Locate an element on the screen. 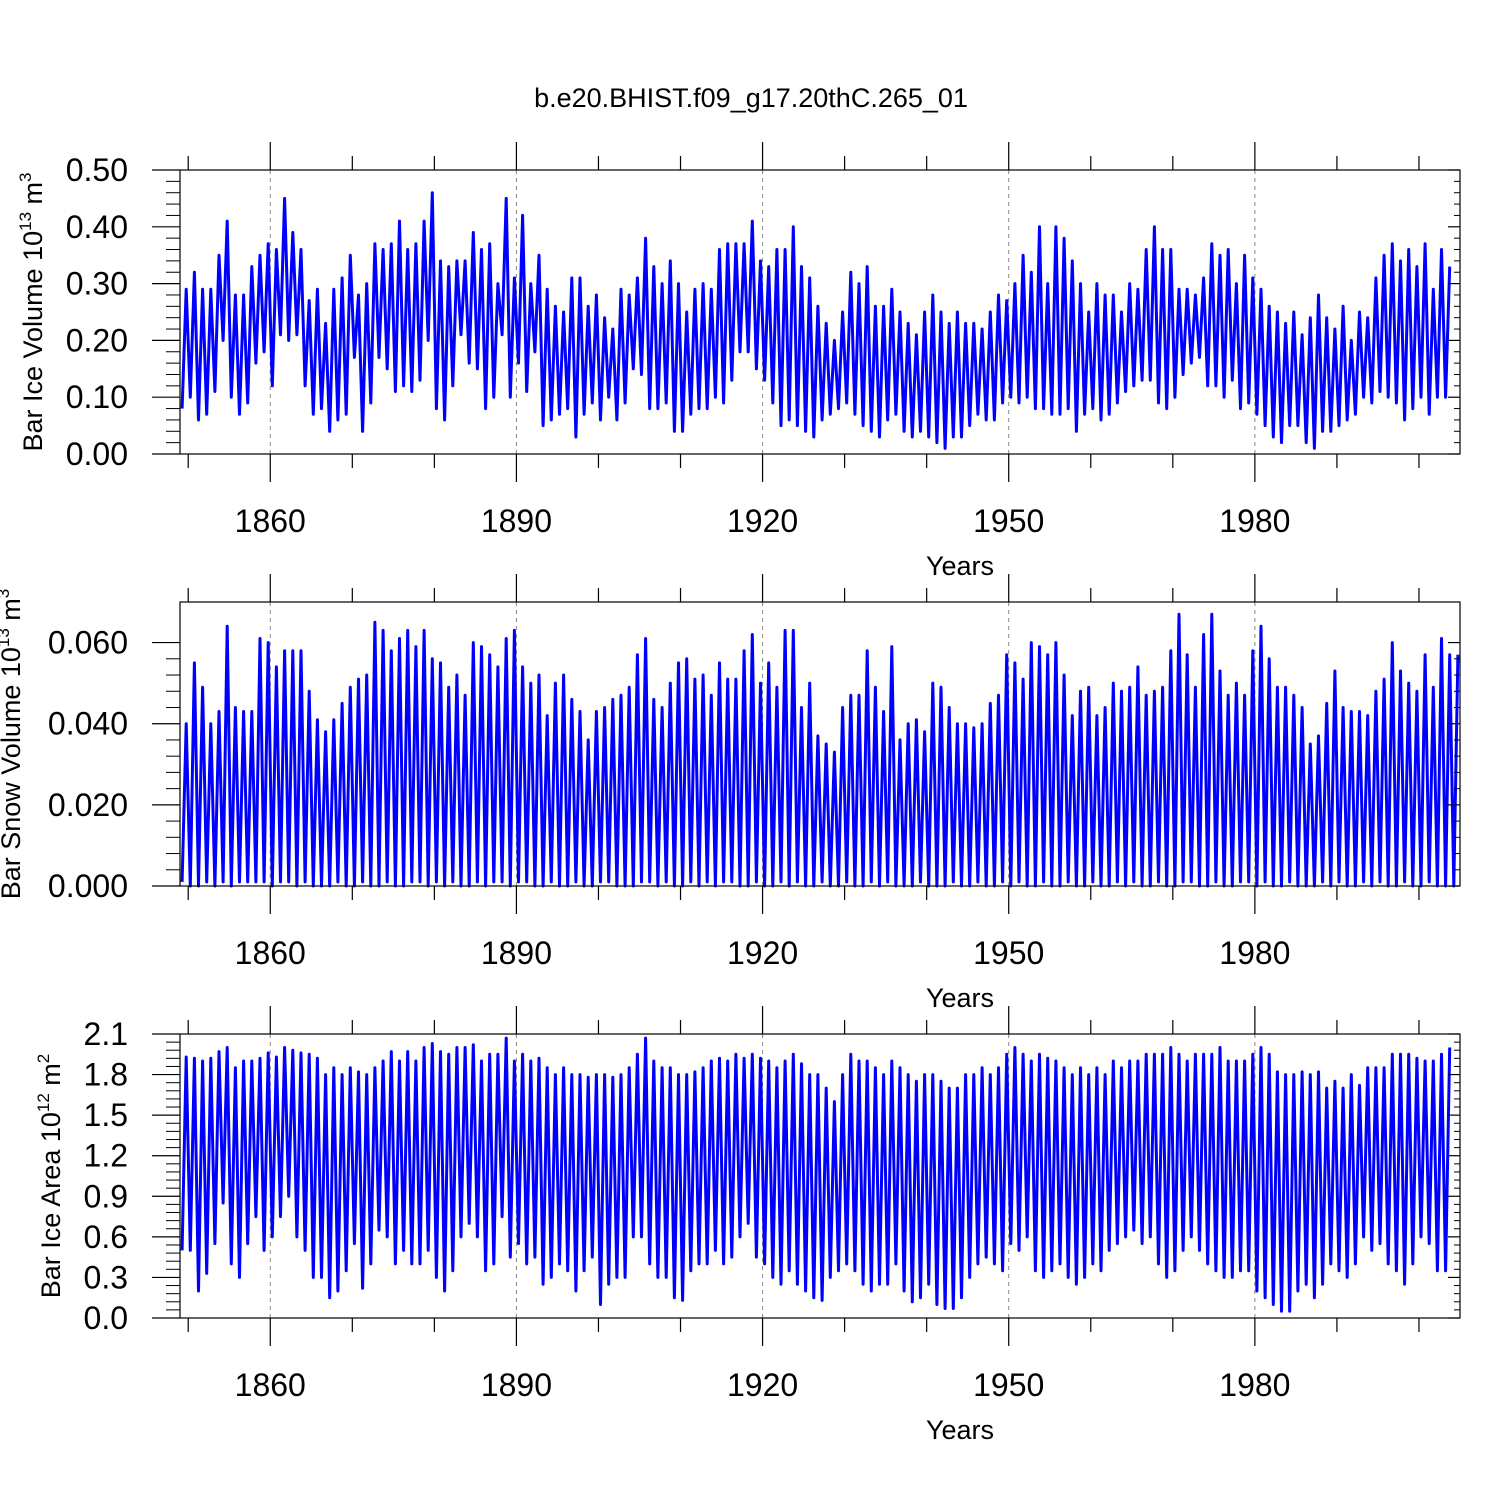 Image resolution: width=1500 pixels, height=1500 pixels. y-tick-label: 0.50 is located at coordinates (97, 170).